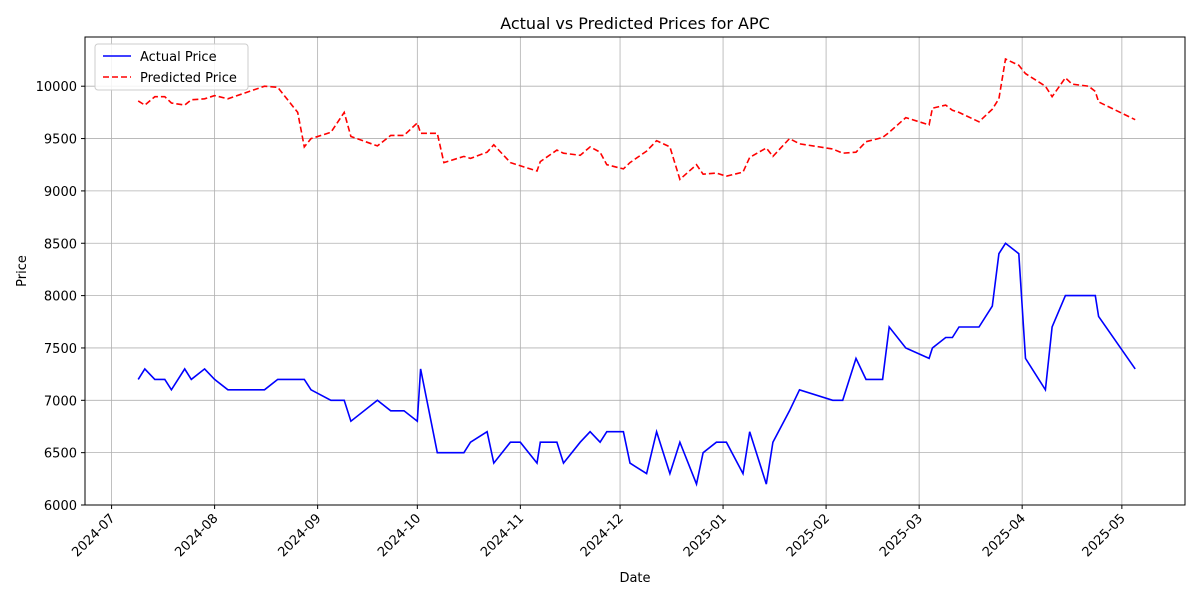  I want to click on x-axis-label: Date, so click(634, 578).